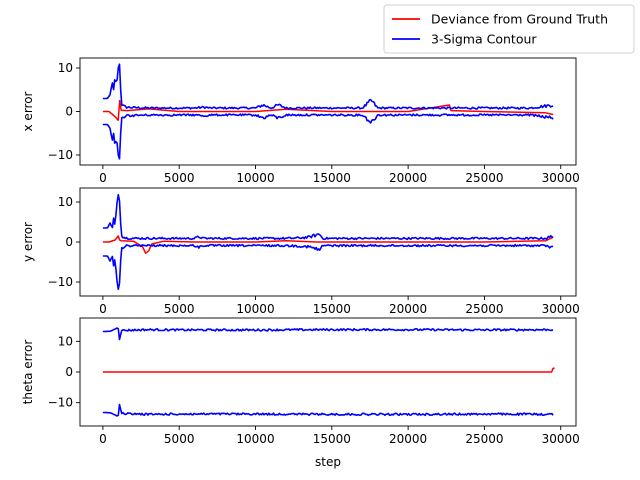 The image size is (640, 480). I want to click on x-tick-label-3-5: 25000, so click(484, 439).